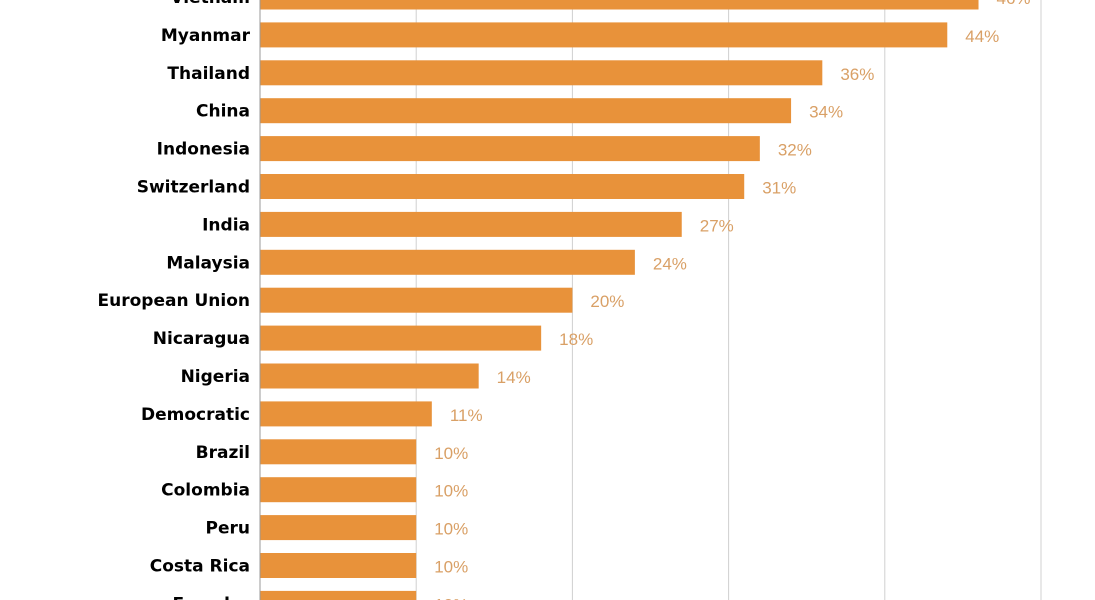 This screenshot has height=600, width=1095. What do you see at coordinates (208, 263) in the screenshot?
I see `category-label: Malaysia` at bounding box center [208, 263].